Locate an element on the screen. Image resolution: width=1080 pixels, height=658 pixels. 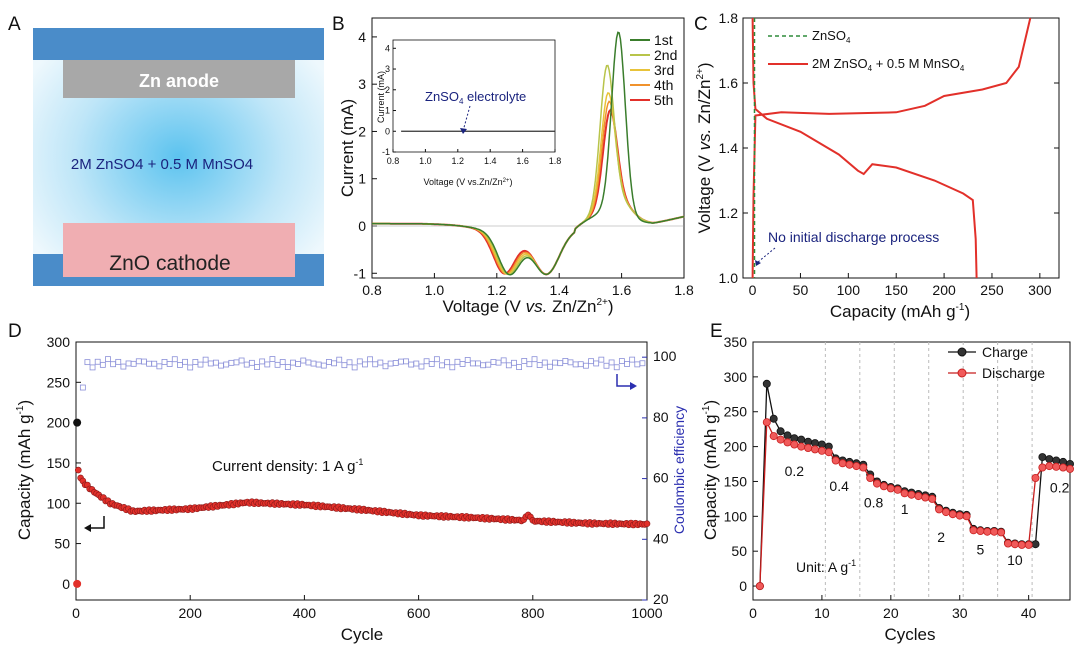
zno-cathode-label: ZnO cathode is located at coordinates (169, 263).